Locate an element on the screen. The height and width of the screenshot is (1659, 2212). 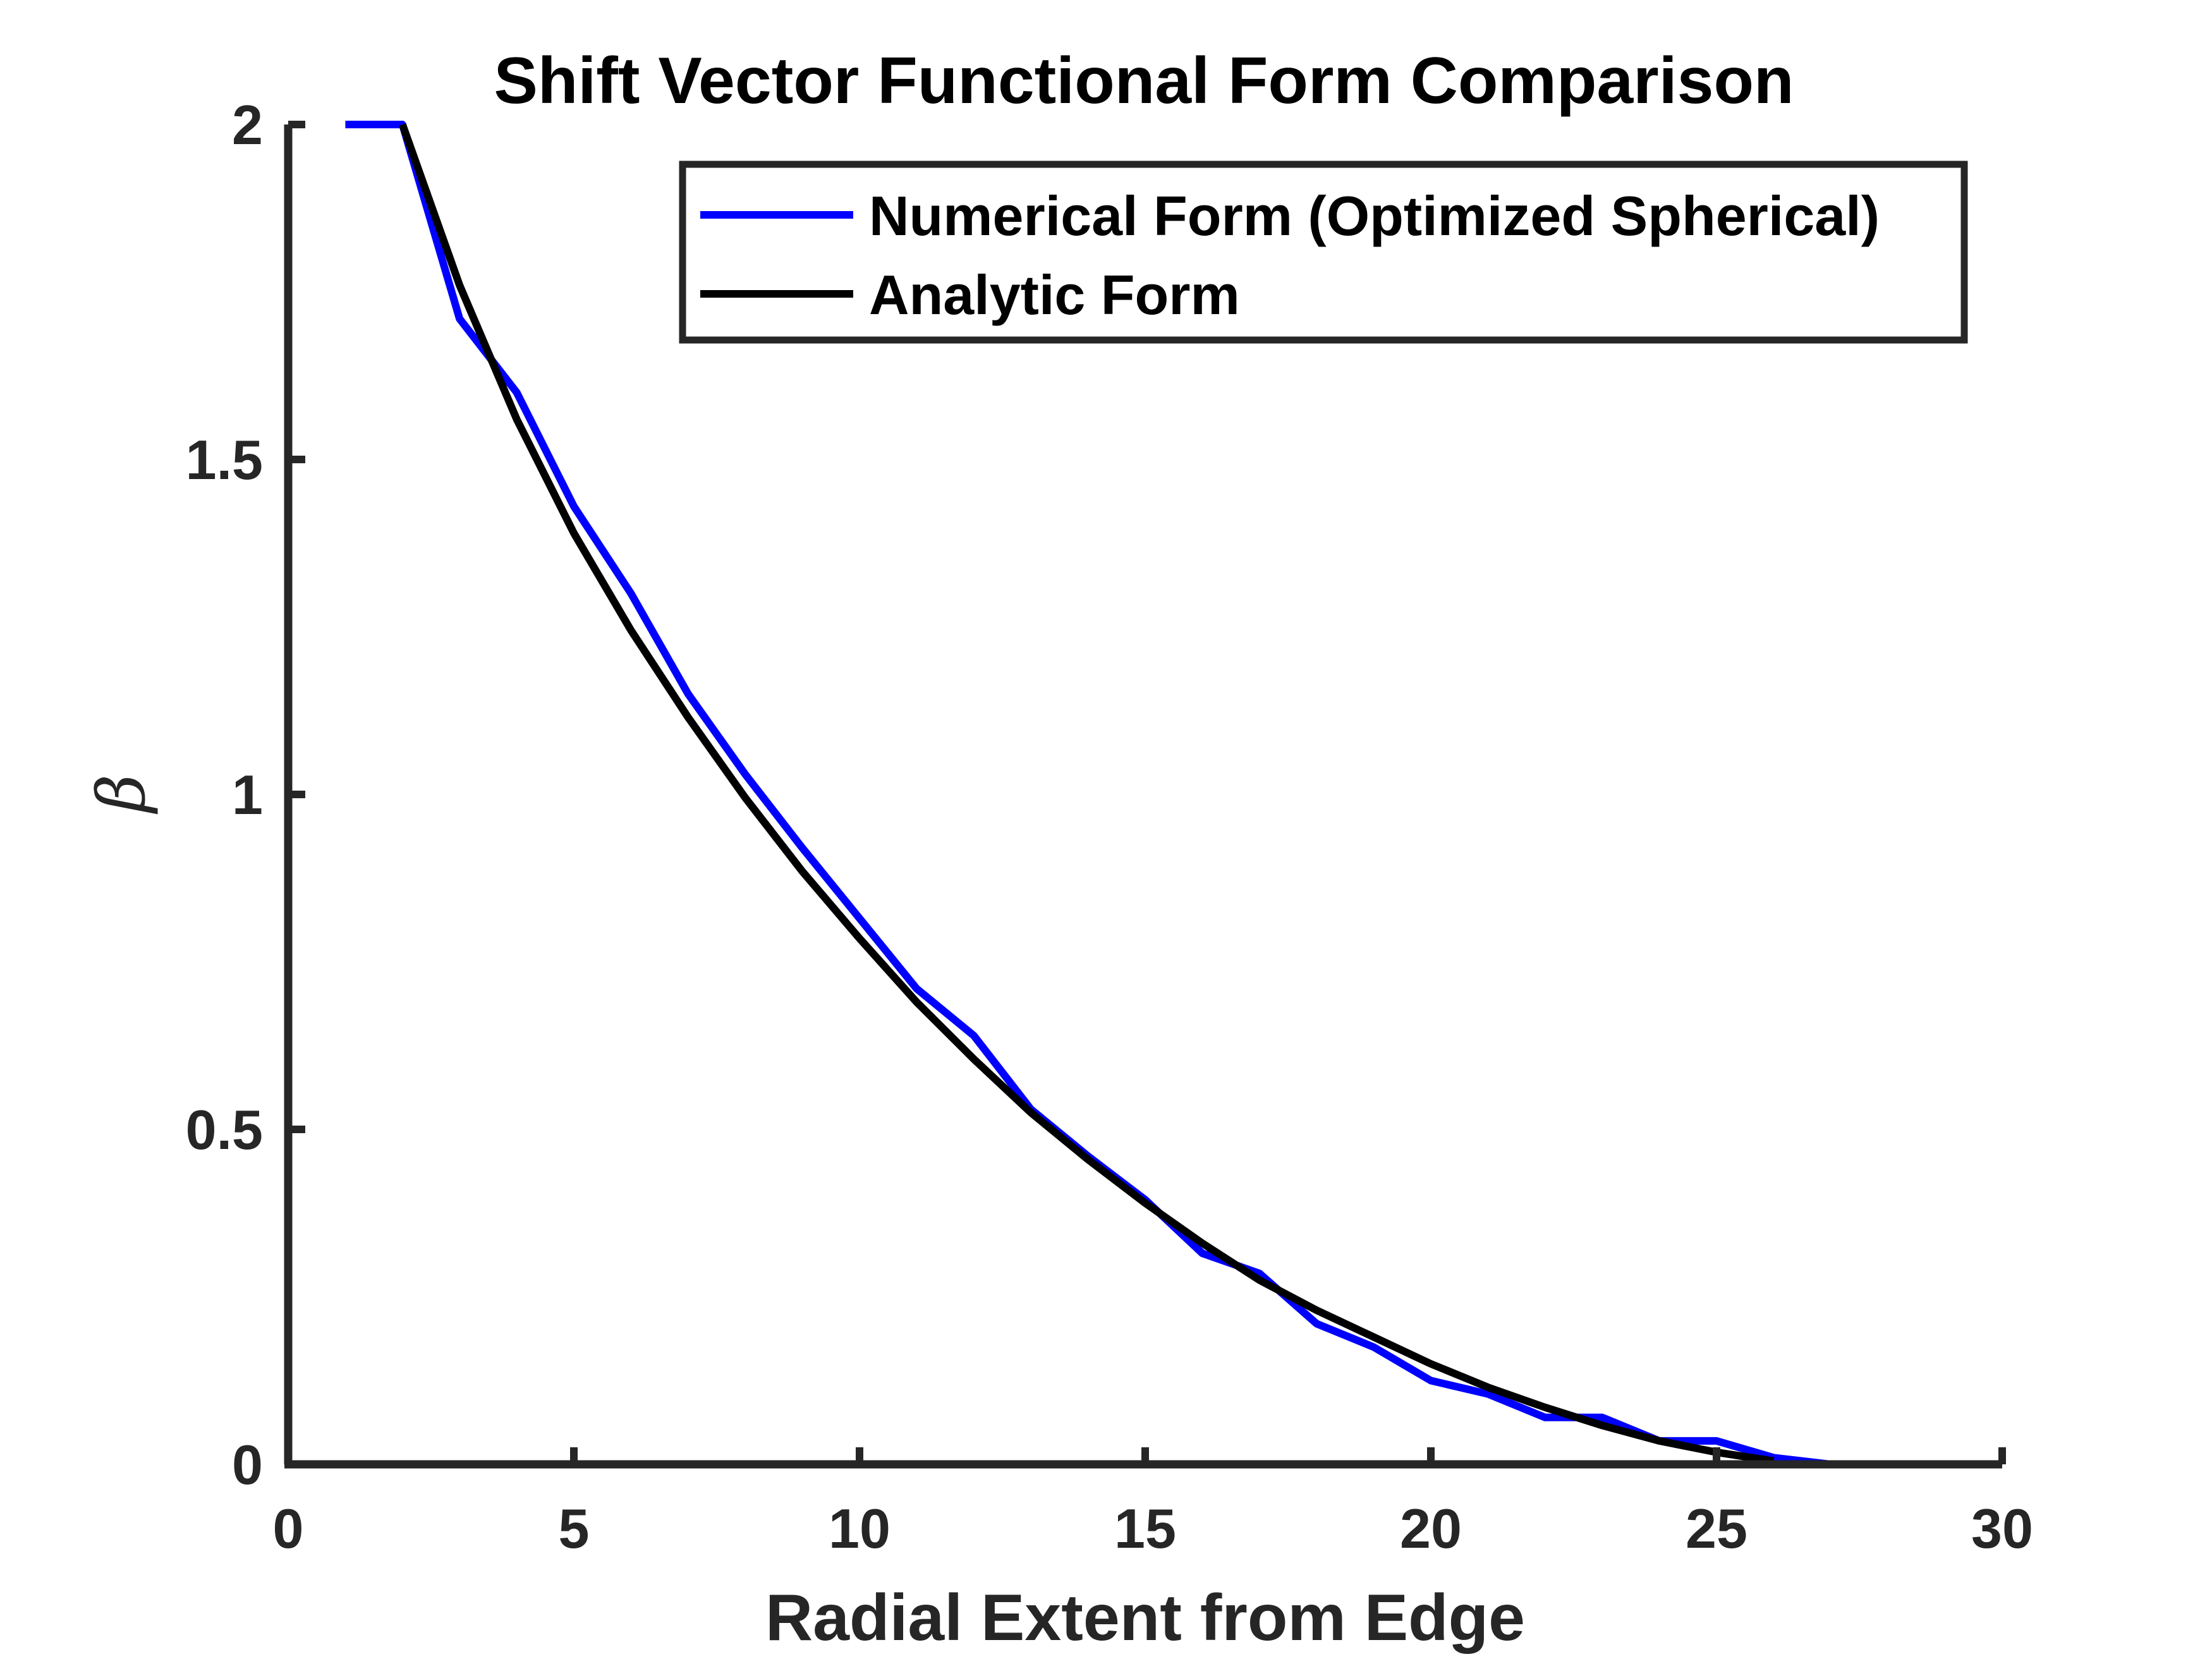
legend-box is located at coordinates (1324, 252).